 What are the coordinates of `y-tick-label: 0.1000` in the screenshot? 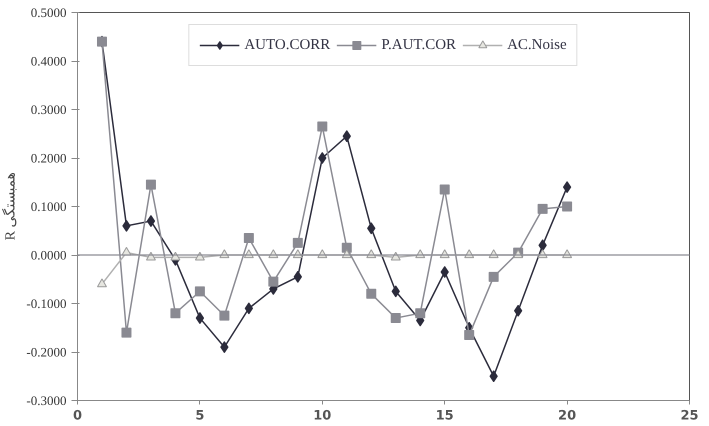 It's located at (48, 206).